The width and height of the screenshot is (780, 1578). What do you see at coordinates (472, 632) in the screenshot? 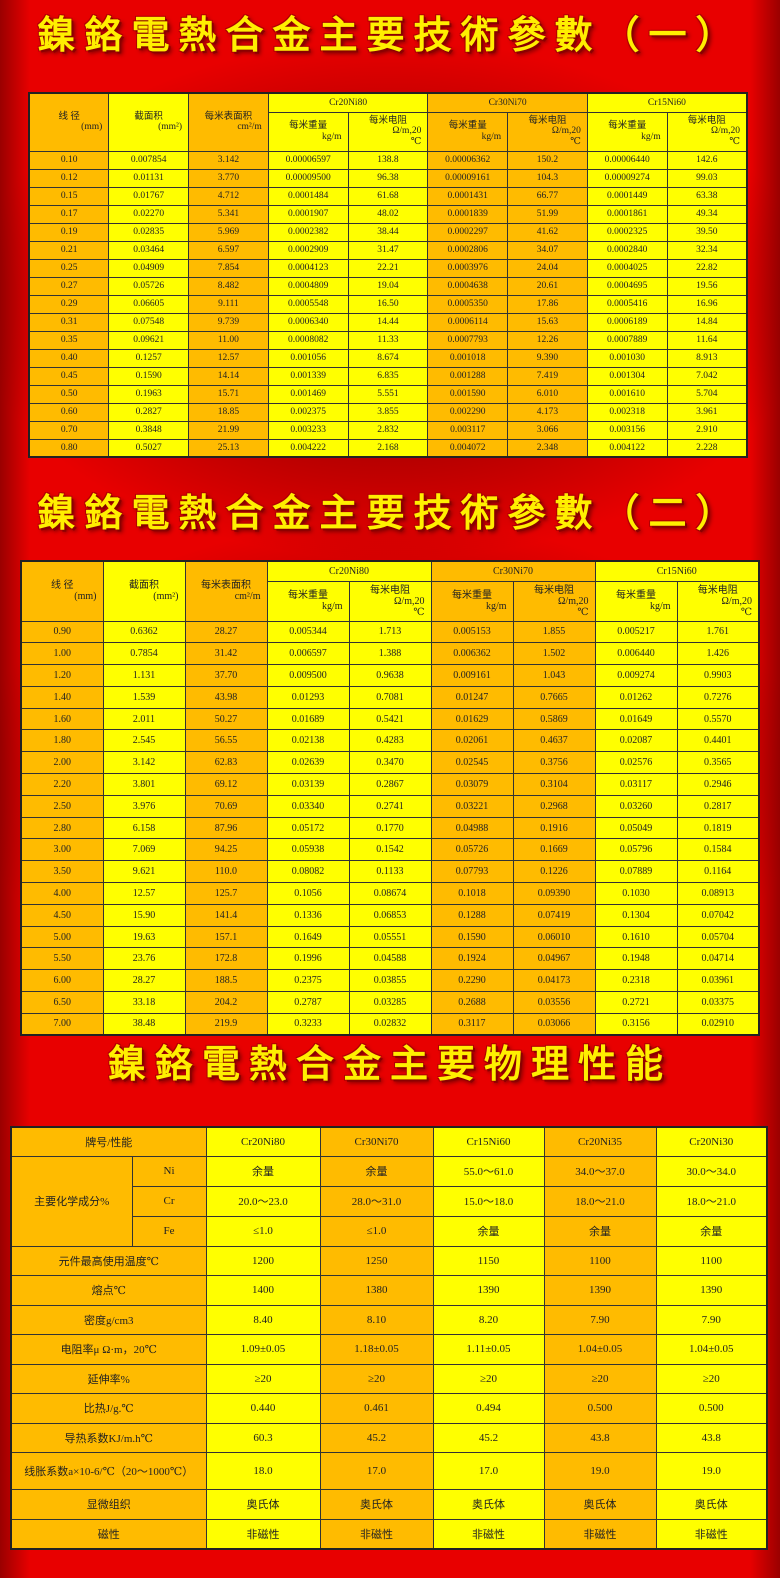
I see `table-cell: 0.005153` at bounding box center [472, 632].